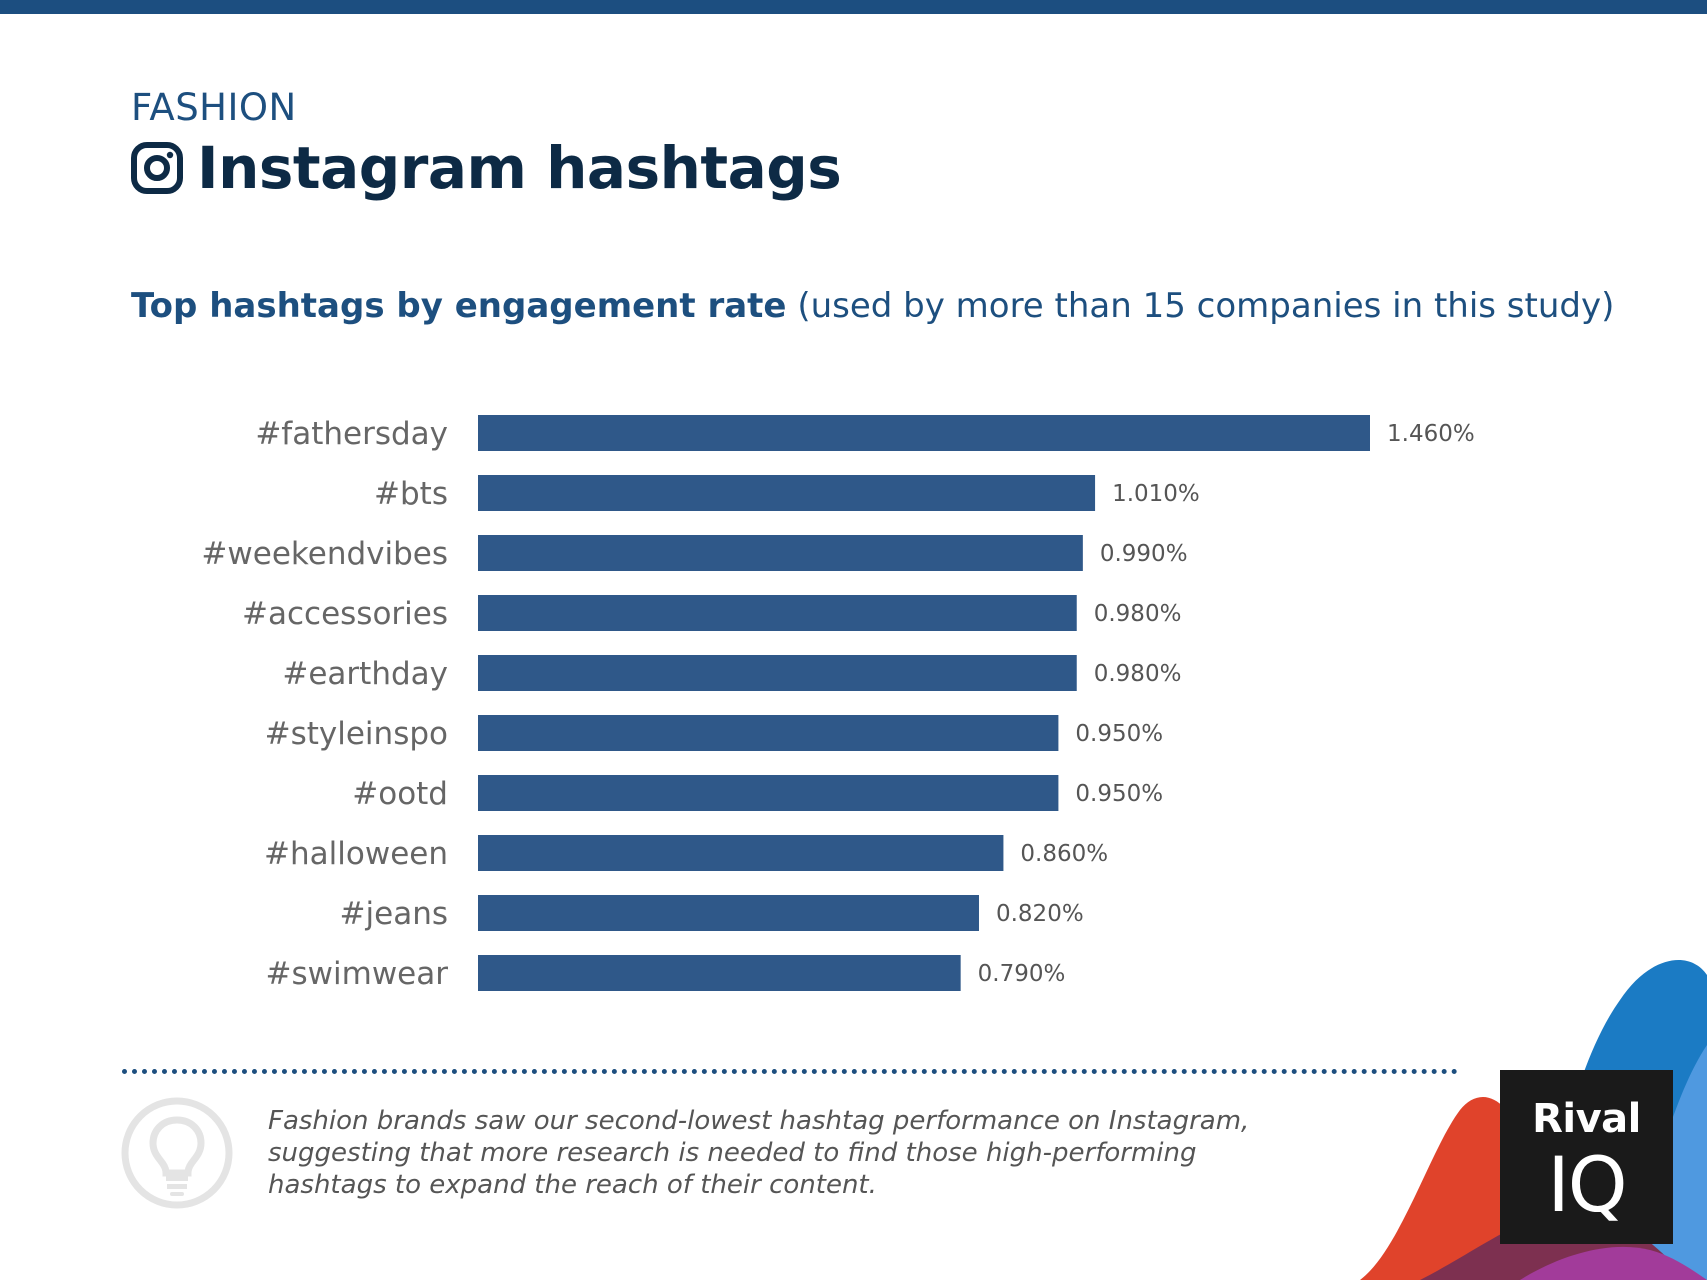 This screenshot has height=1280, width=1707. Describe the element at coordinates (157, 168) in the screenshot. I see `instagram-icon` at that location.